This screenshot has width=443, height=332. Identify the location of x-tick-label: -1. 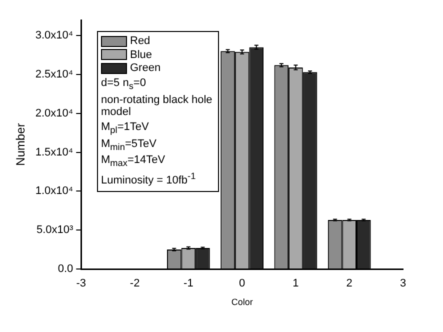
(189, 284).